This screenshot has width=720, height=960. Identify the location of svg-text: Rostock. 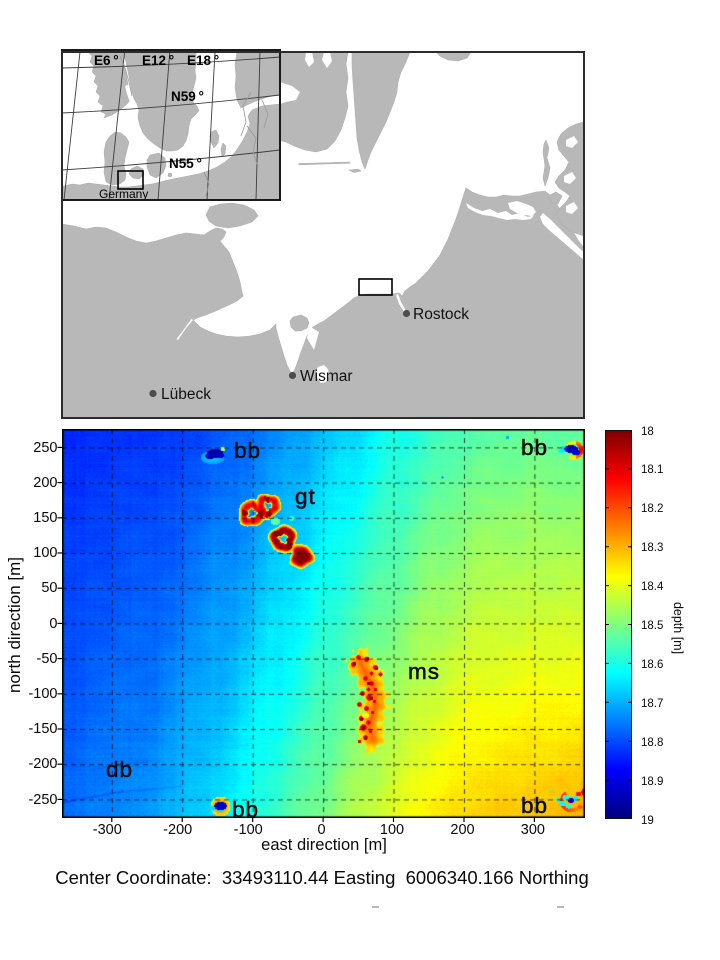
(441, 314).